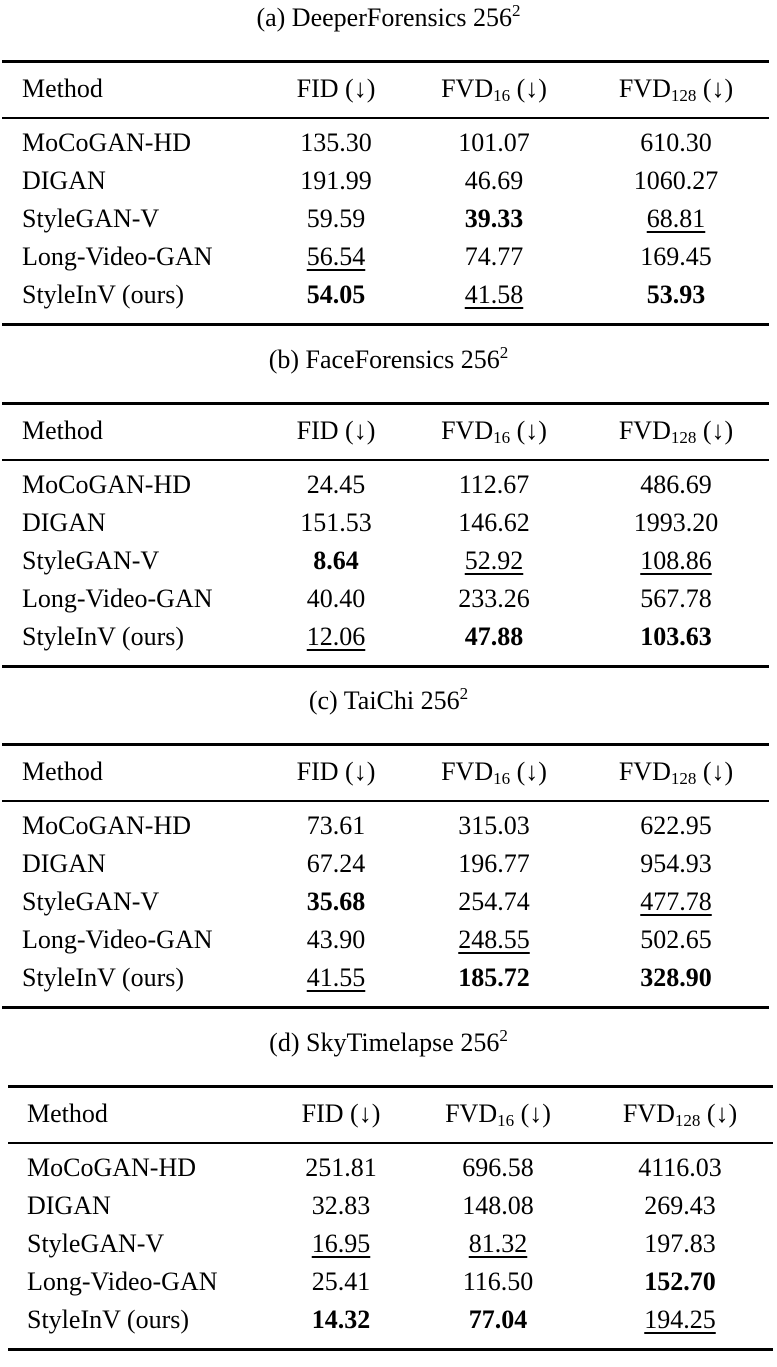  I want to click on fid-value: 8.64, so click(336, 561).